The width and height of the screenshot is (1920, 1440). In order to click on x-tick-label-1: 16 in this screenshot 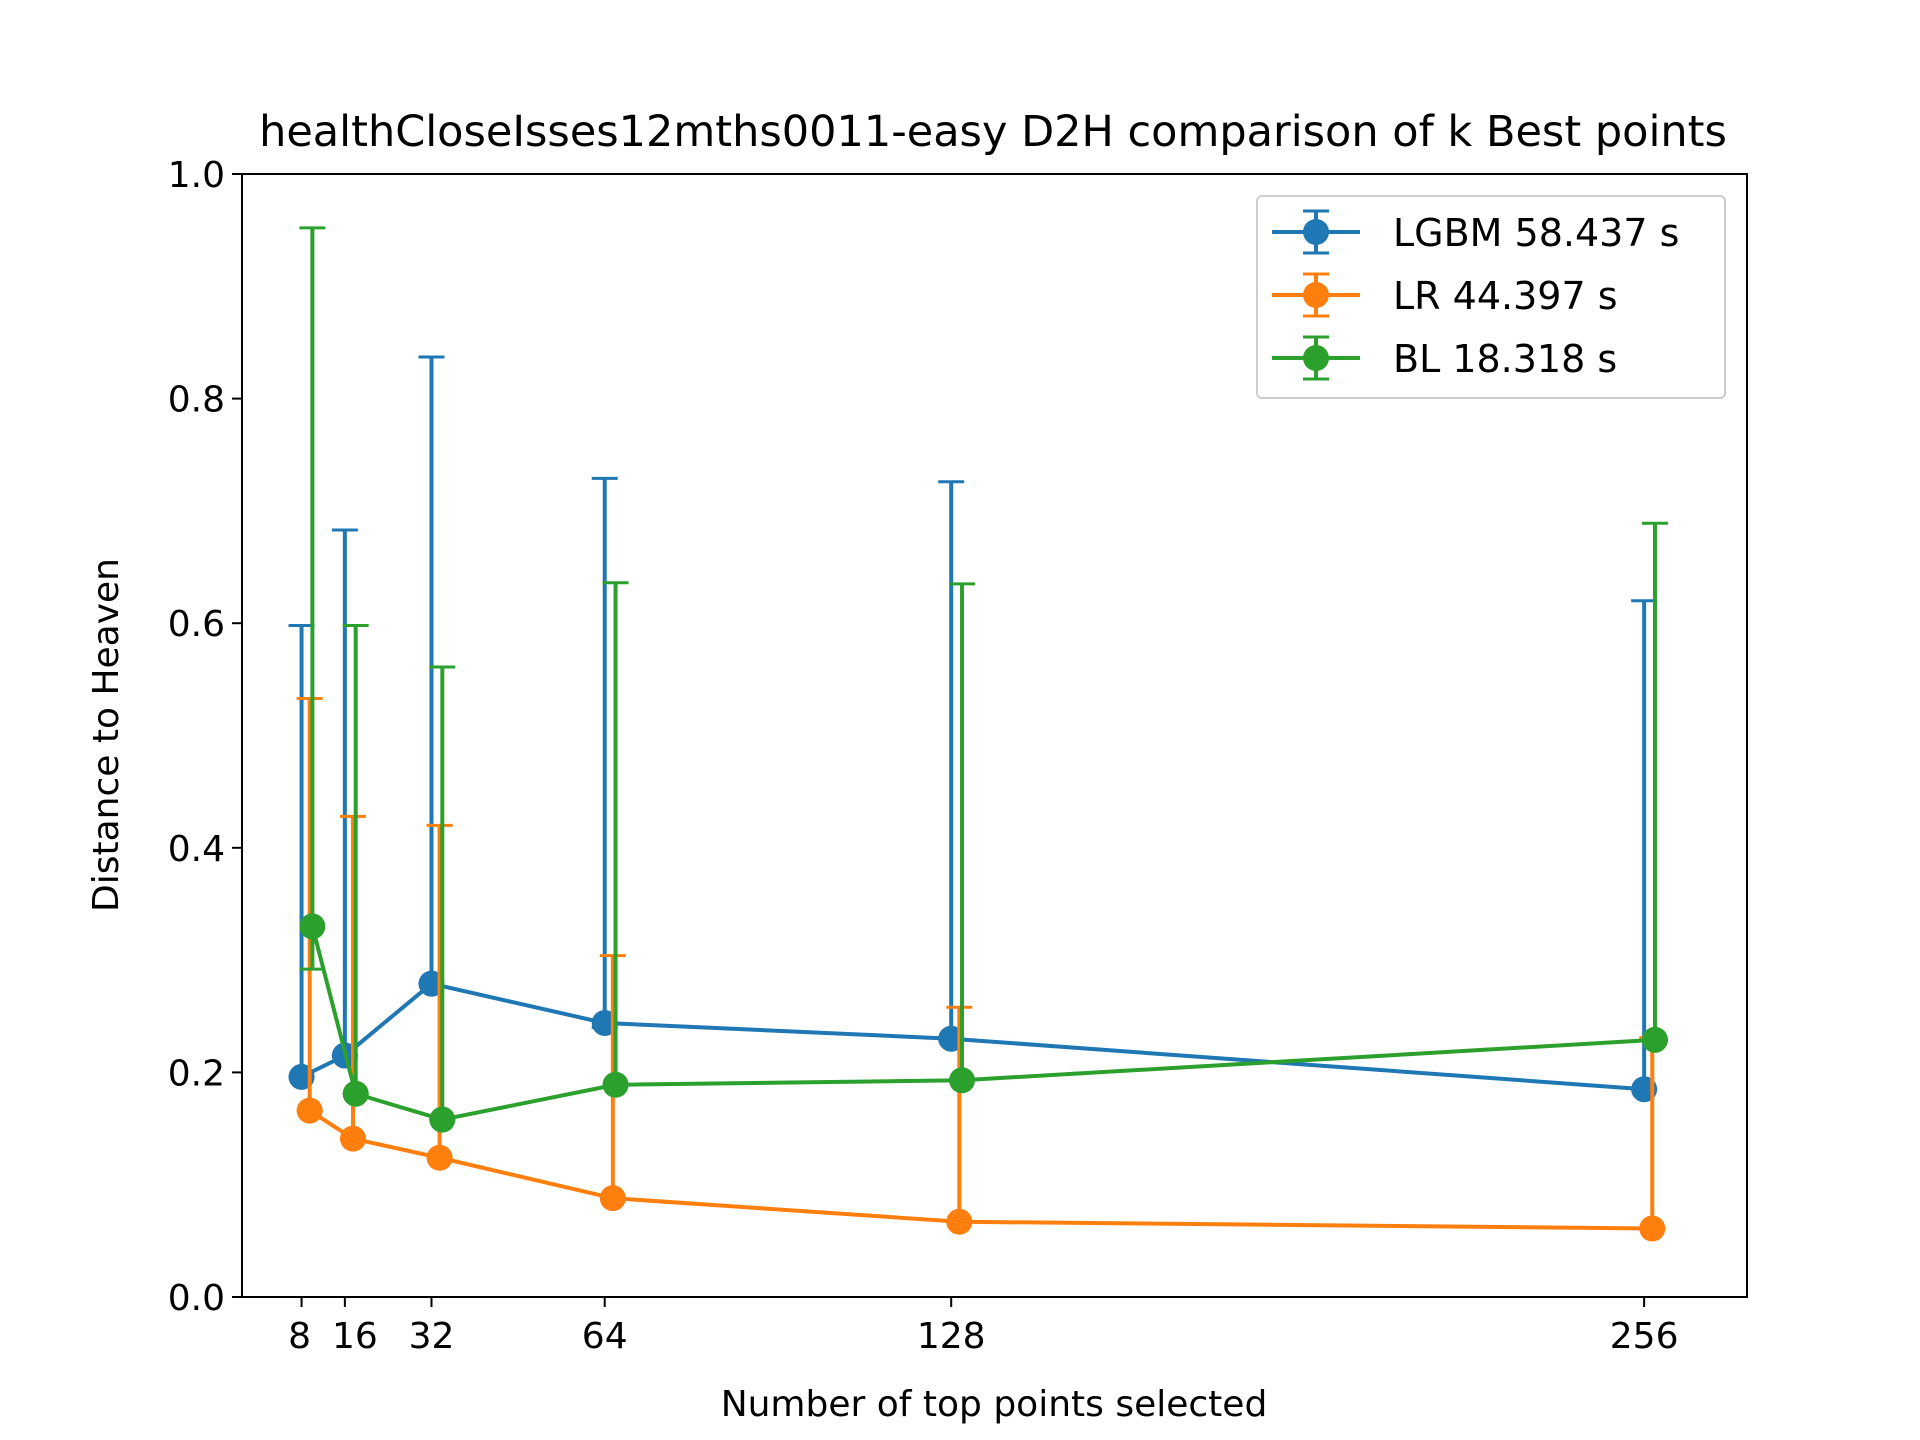, I will do `click(355, 1336)`.